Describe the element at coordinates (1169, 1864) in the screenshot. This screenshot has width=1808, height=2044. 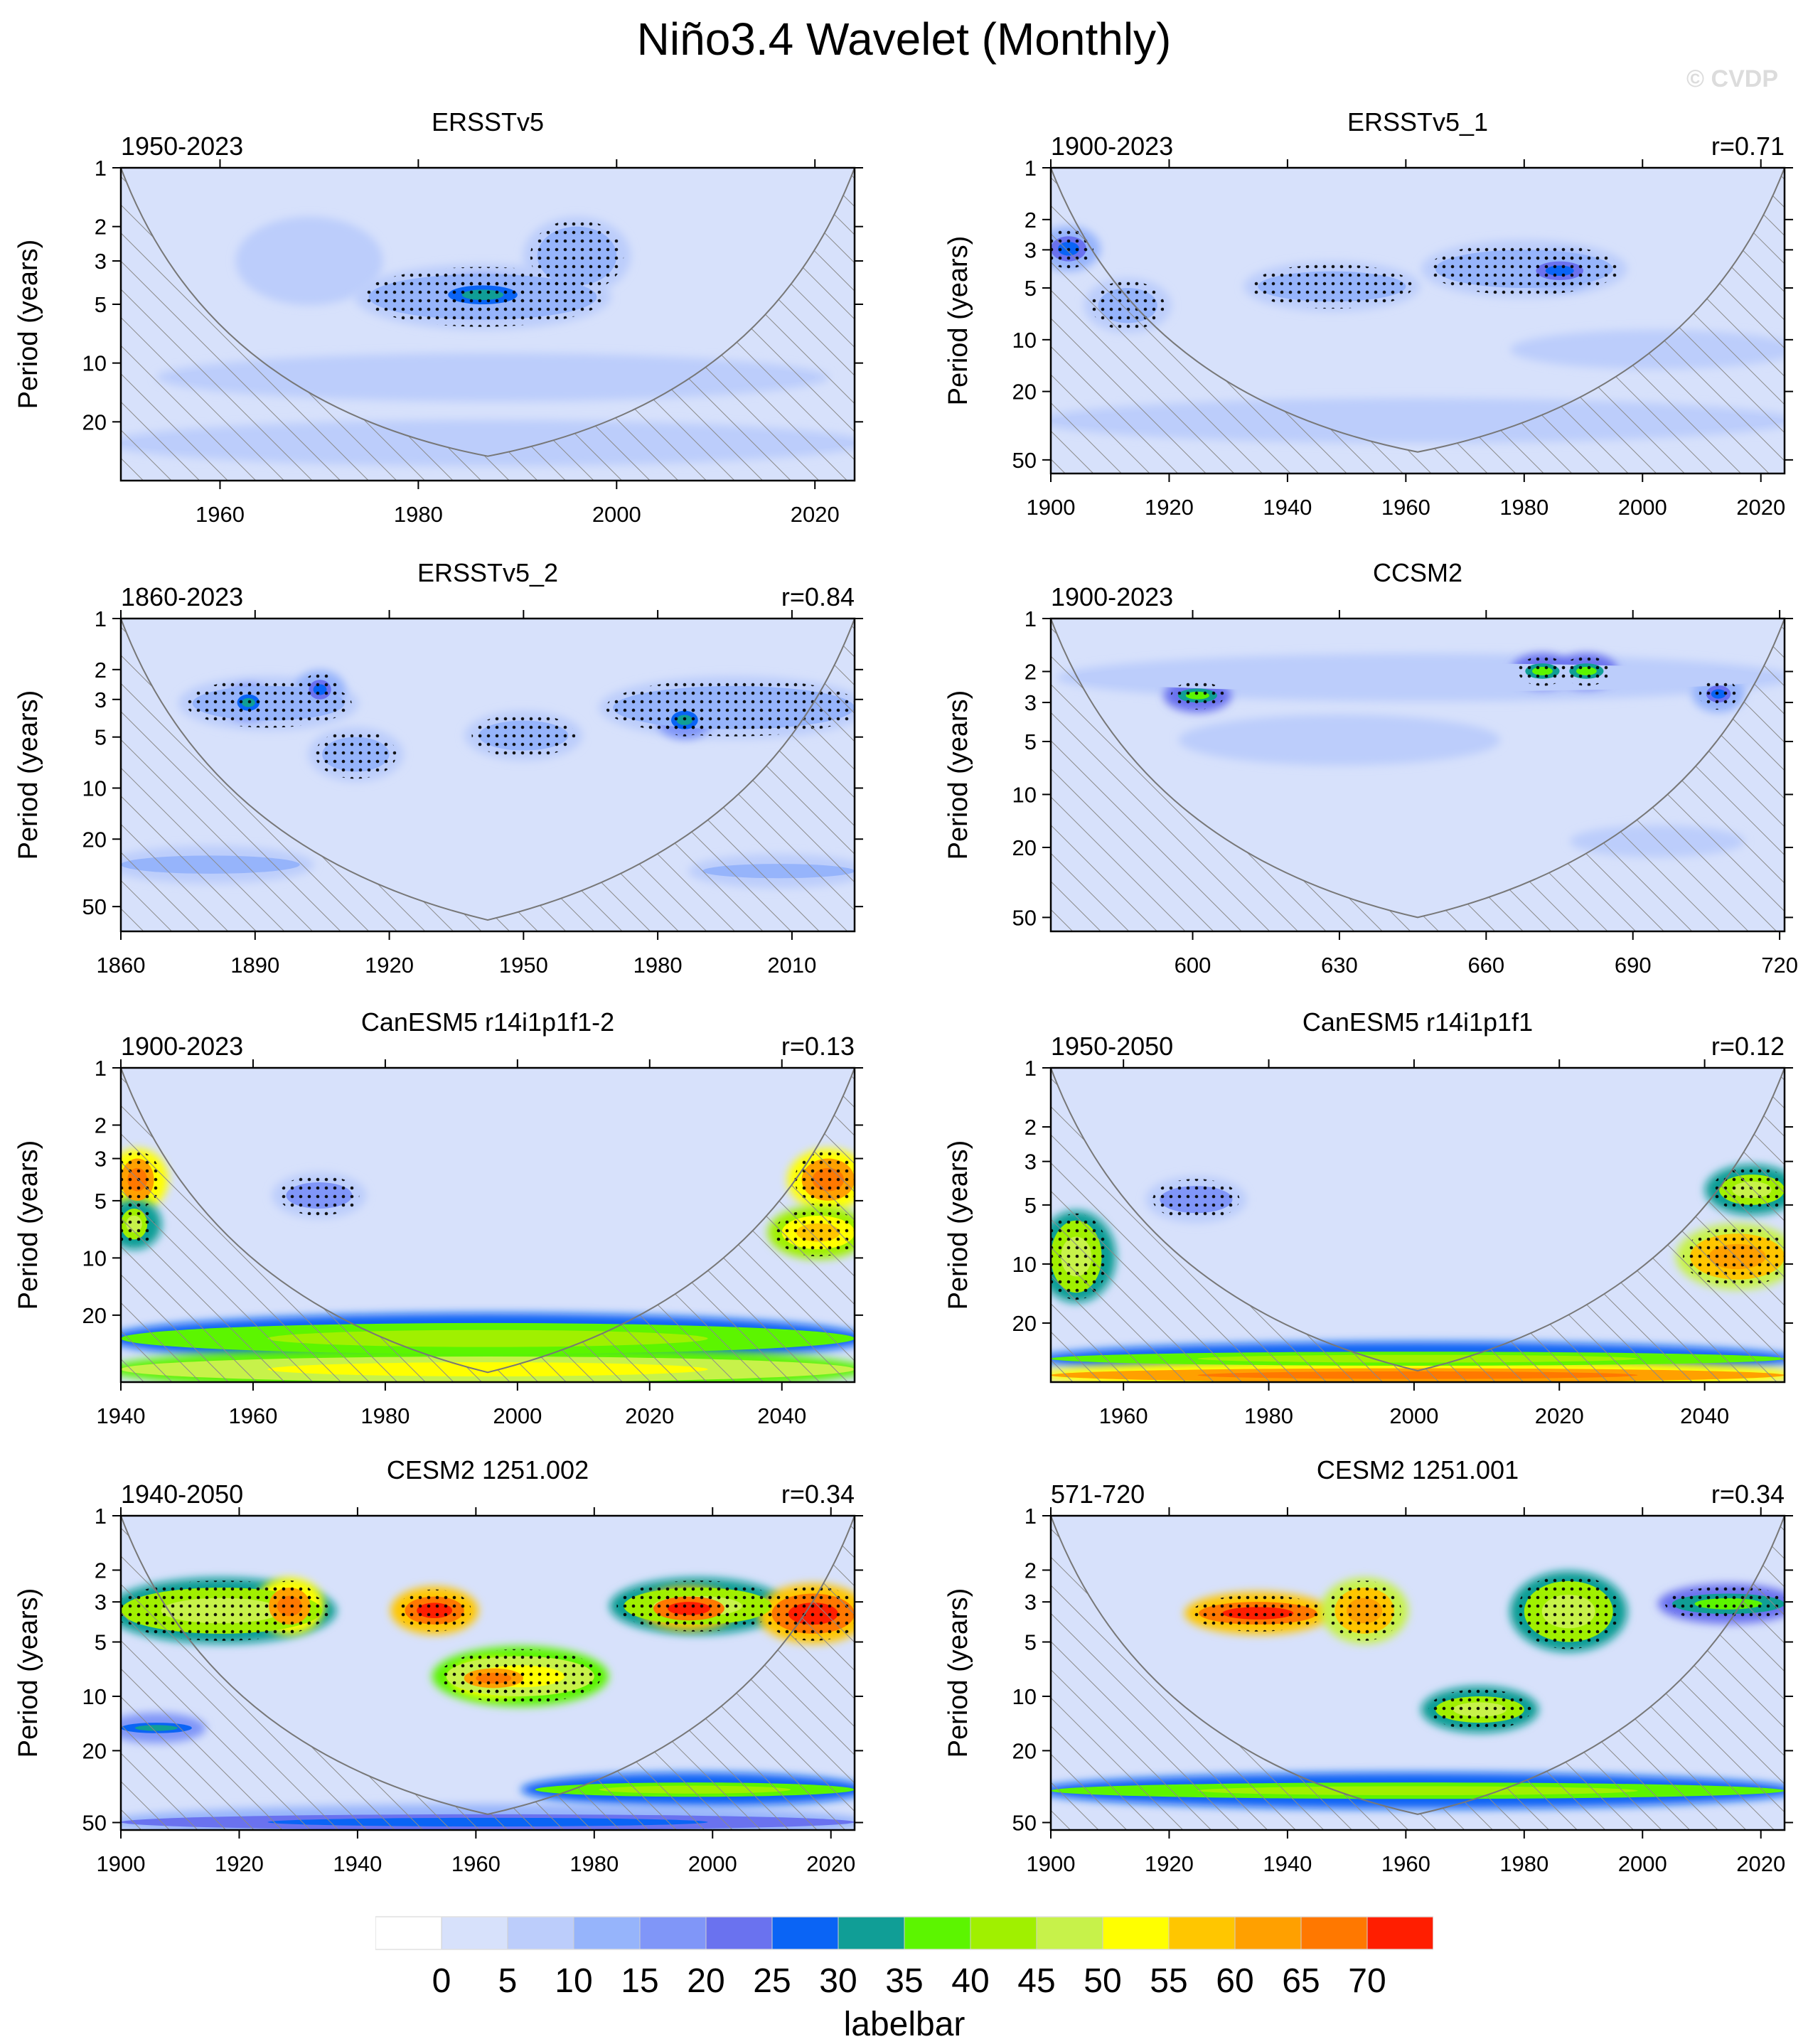
I see `x-tick-label: 1920` at that location.